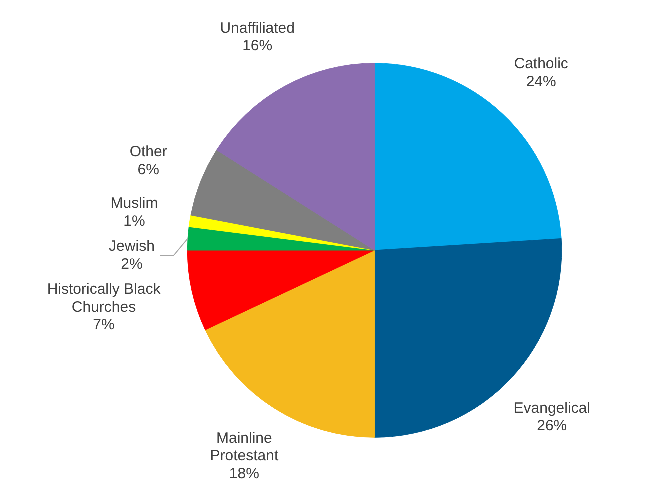 The height and width of the screenshot is (500, 655). I want to click on data-label: 16%, so click(257, 46).